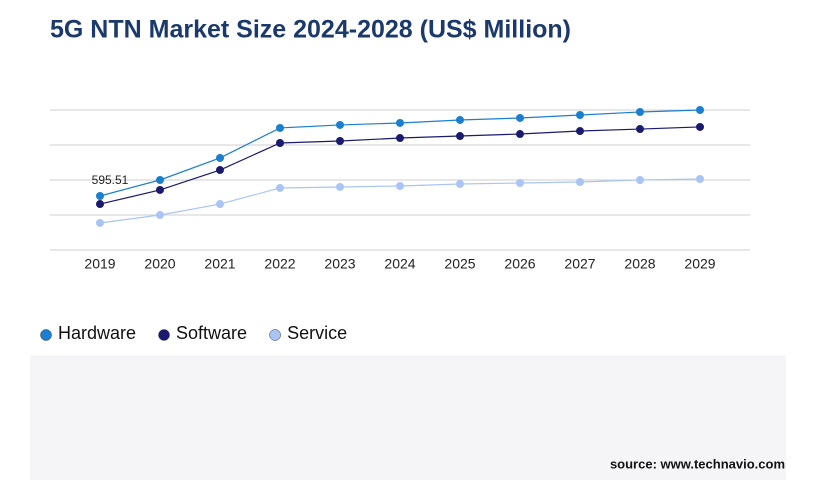 The width and height of the screenshot is (816, 480). I want to click on x-tick-label: 2028, so click(639, 264).